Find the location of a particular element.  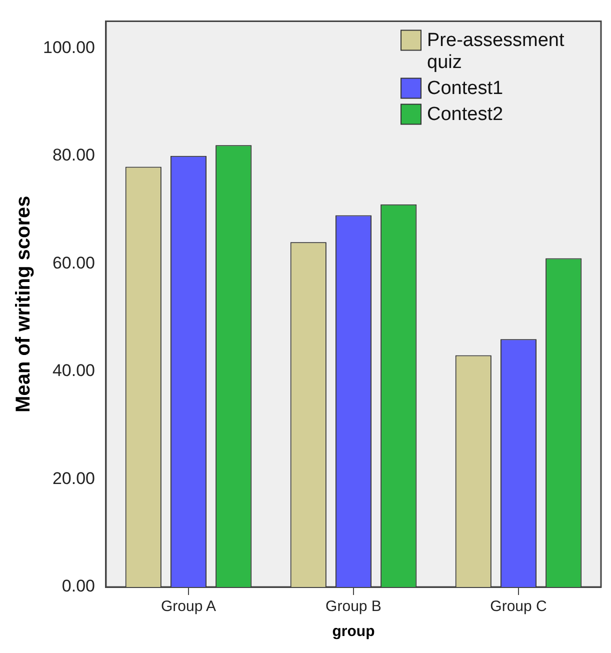

y-tick-label: 0.00 is located at coordinates (78, 586).